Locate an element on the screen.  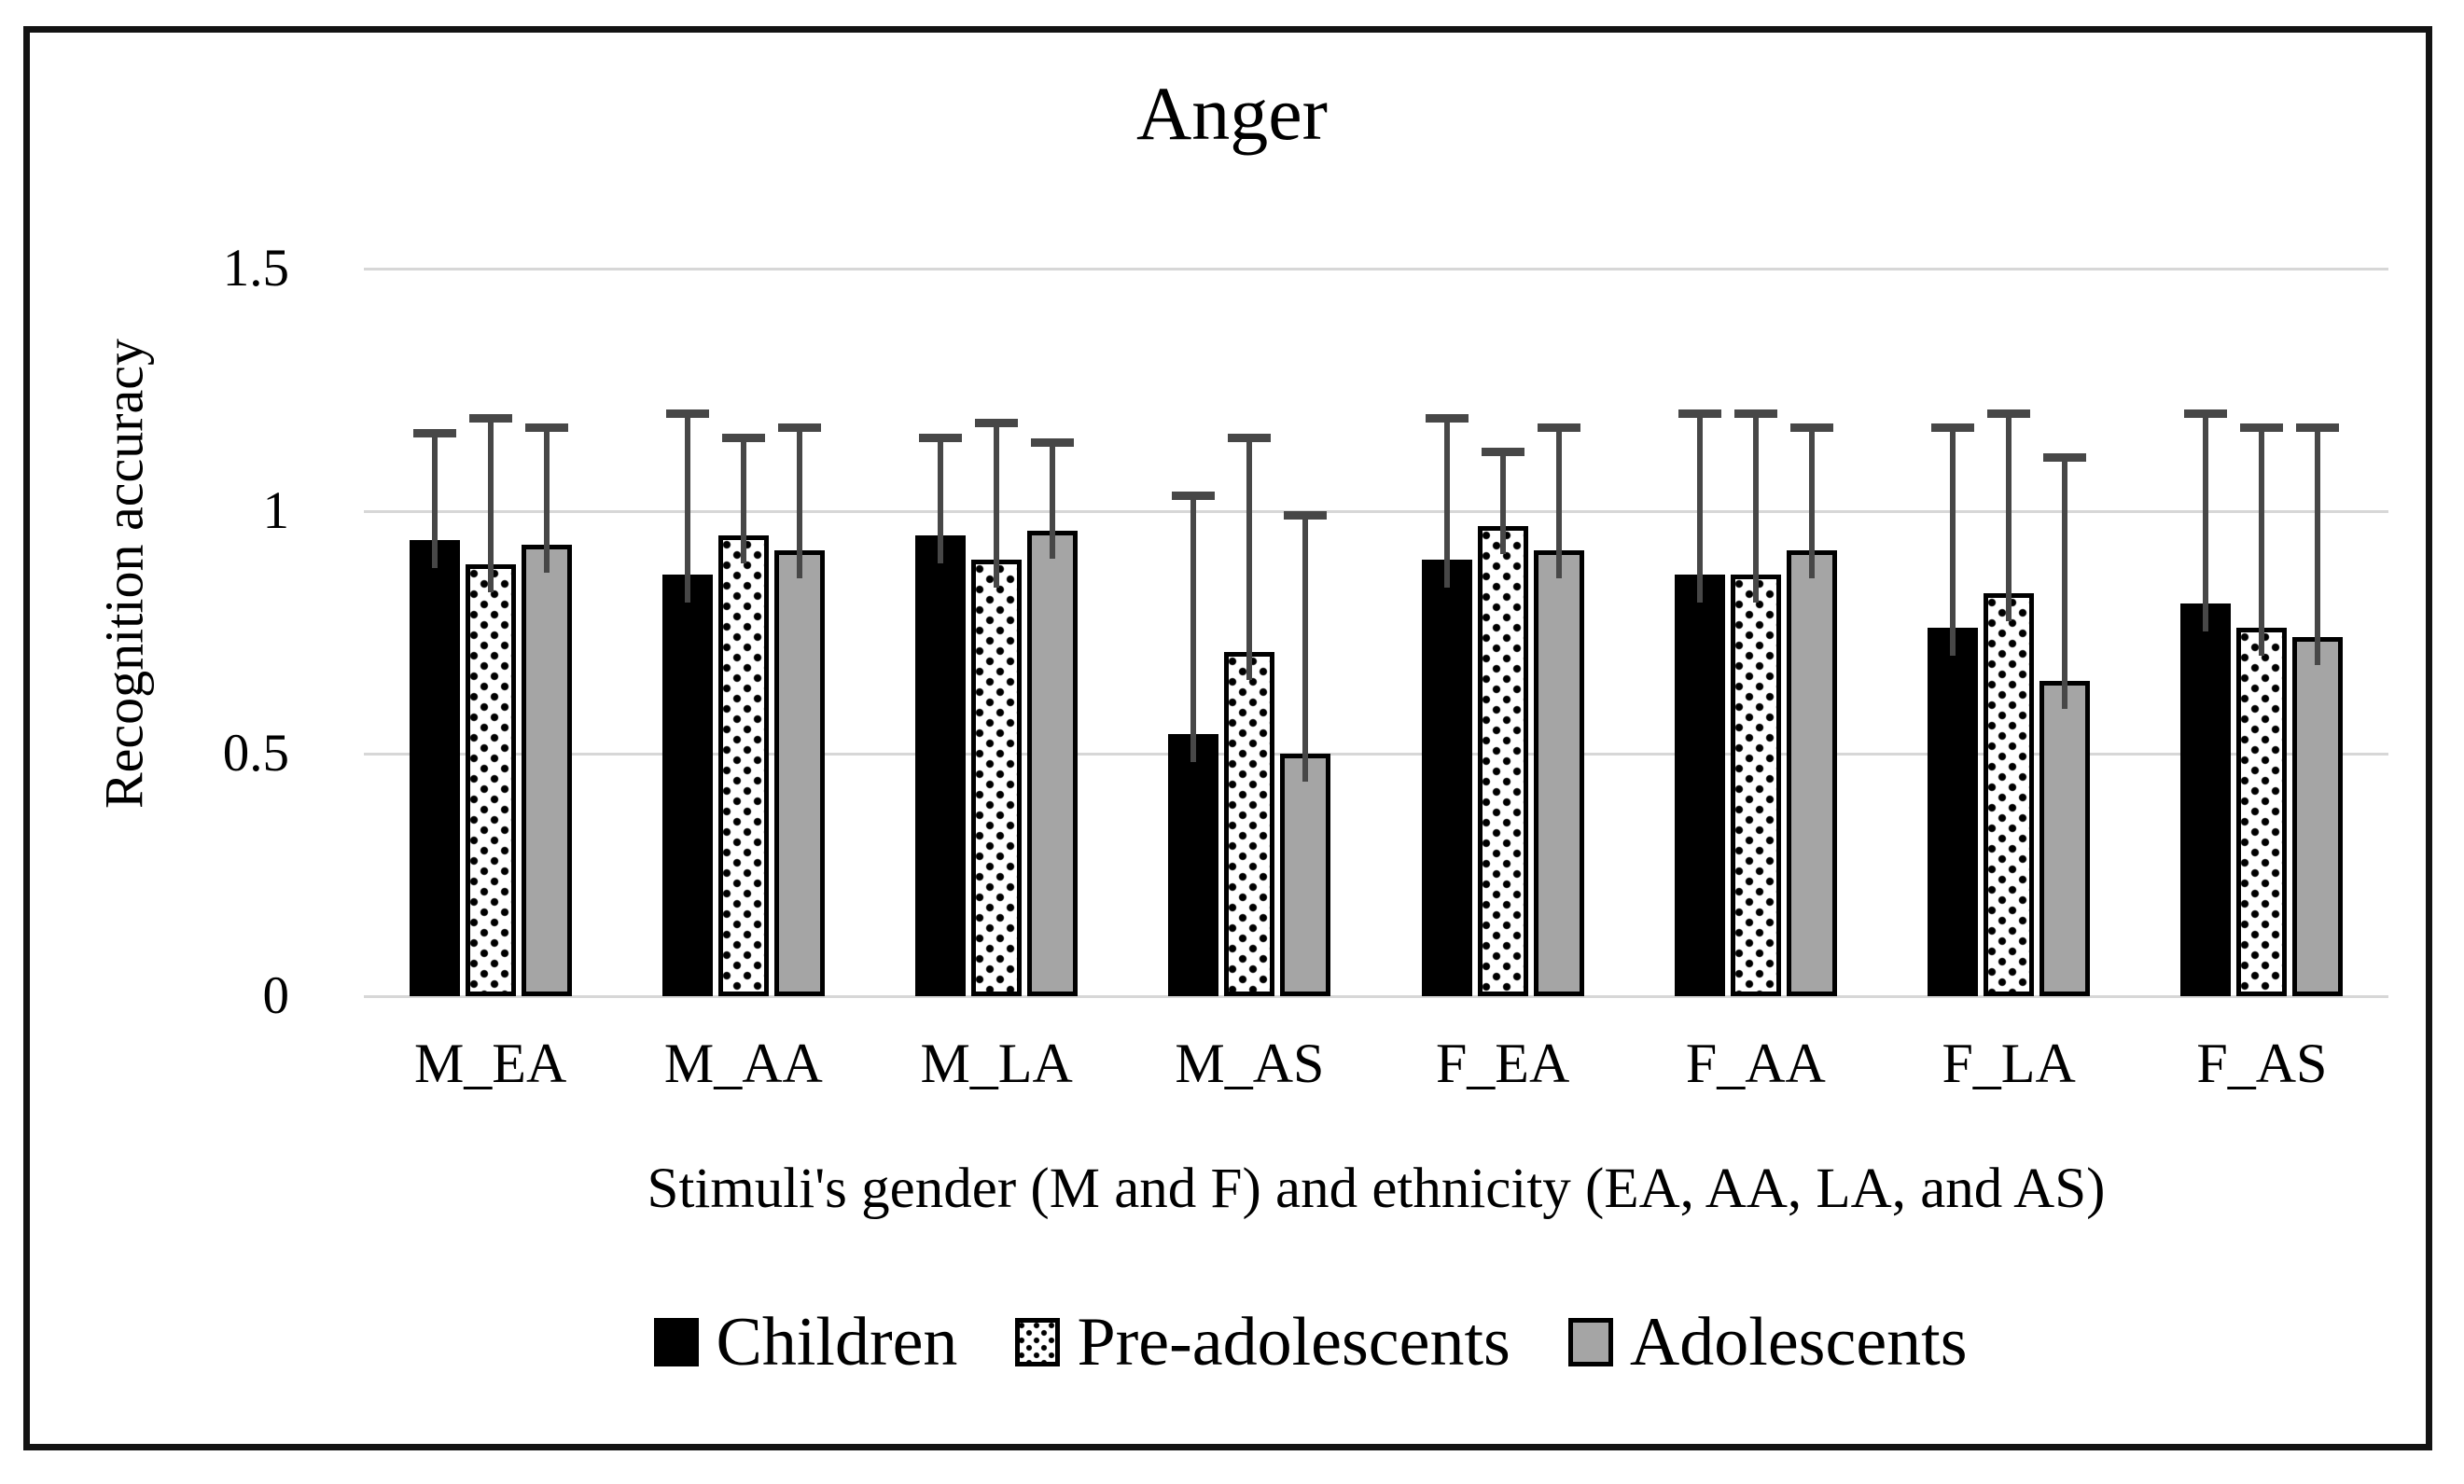
error-bar-adolescents-M_AA is located at coordinates (799, 500).